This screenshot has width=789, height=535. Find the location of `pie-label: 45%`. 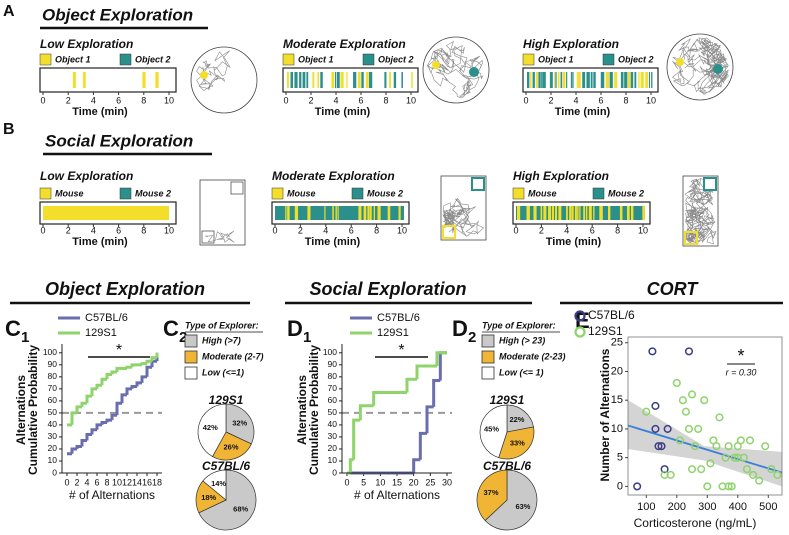

pie-label: 45% is located at coordinates (491, 429).